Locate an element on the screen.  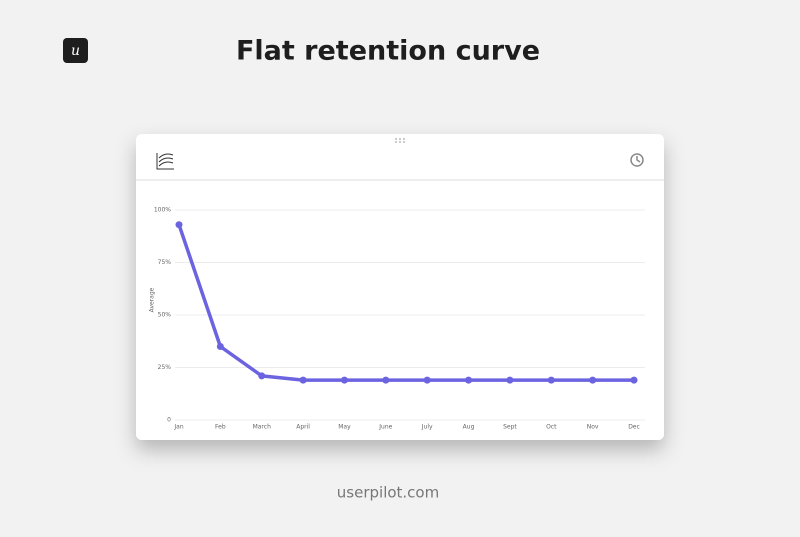
y-tick-label: 50% is located at coordinates (165, 315).